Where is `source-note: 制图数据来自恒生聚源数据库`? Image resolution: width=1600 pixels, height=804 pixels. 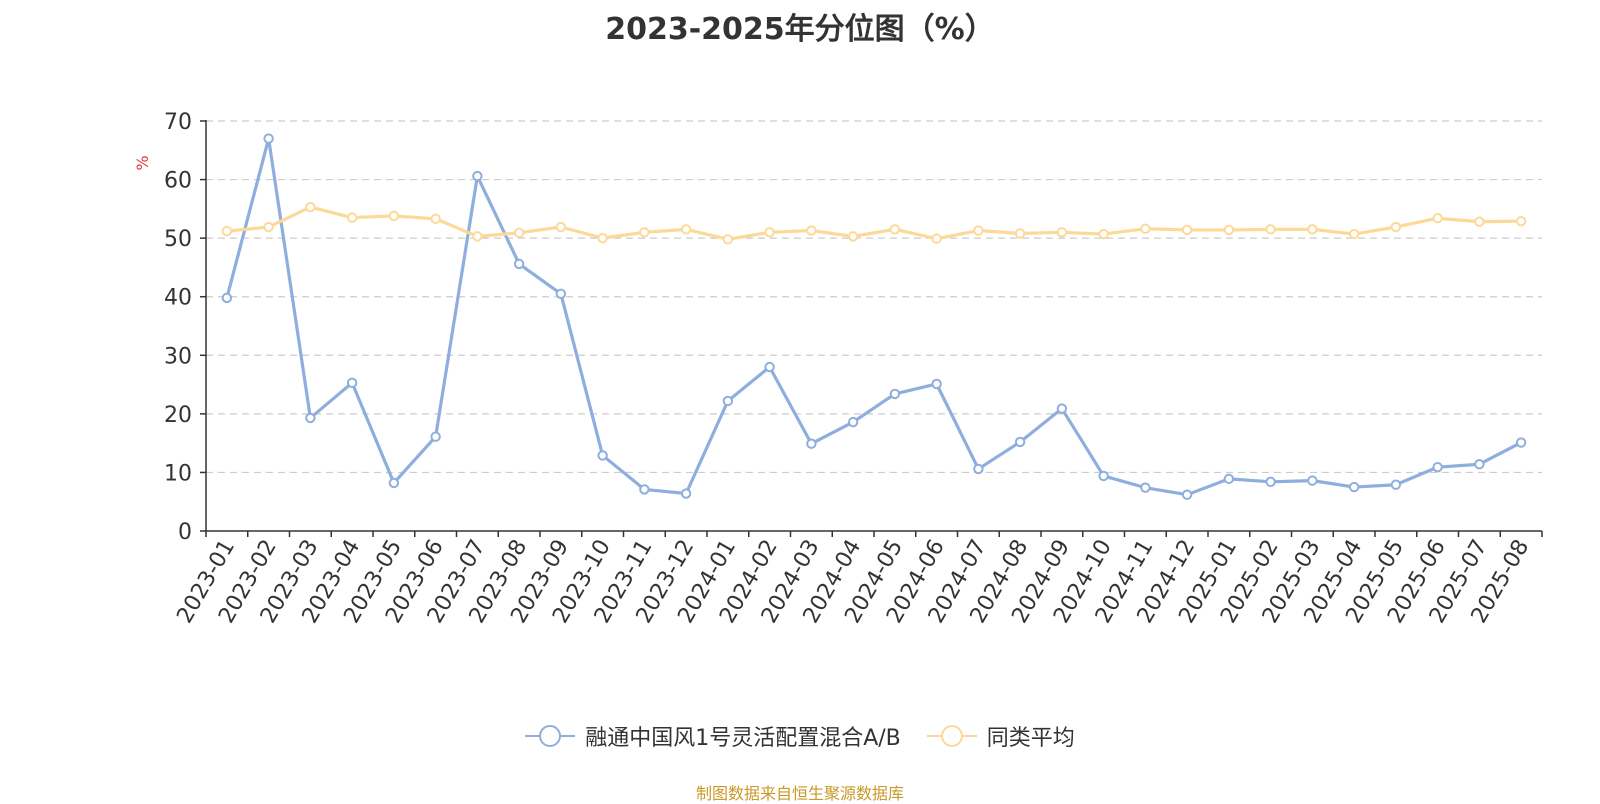
source-note: 制图数据来自恒生聚源数据库 is located at coordinates (799, 793).